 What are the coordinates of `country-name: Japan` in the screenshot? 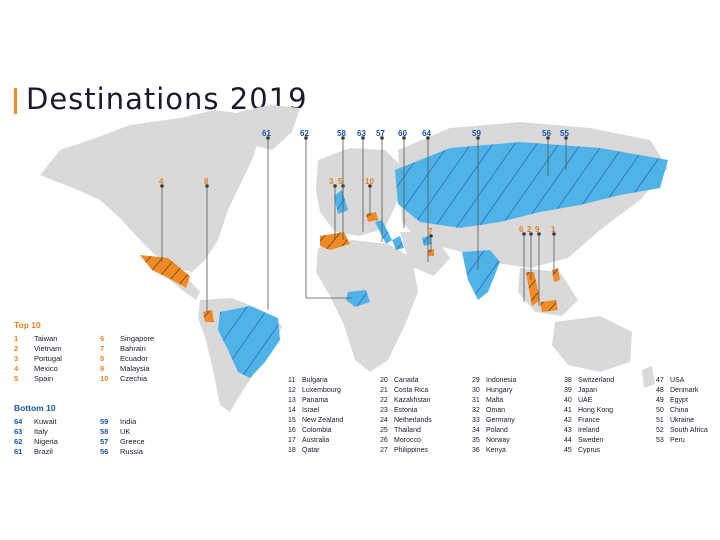 It's located at (588, 390).